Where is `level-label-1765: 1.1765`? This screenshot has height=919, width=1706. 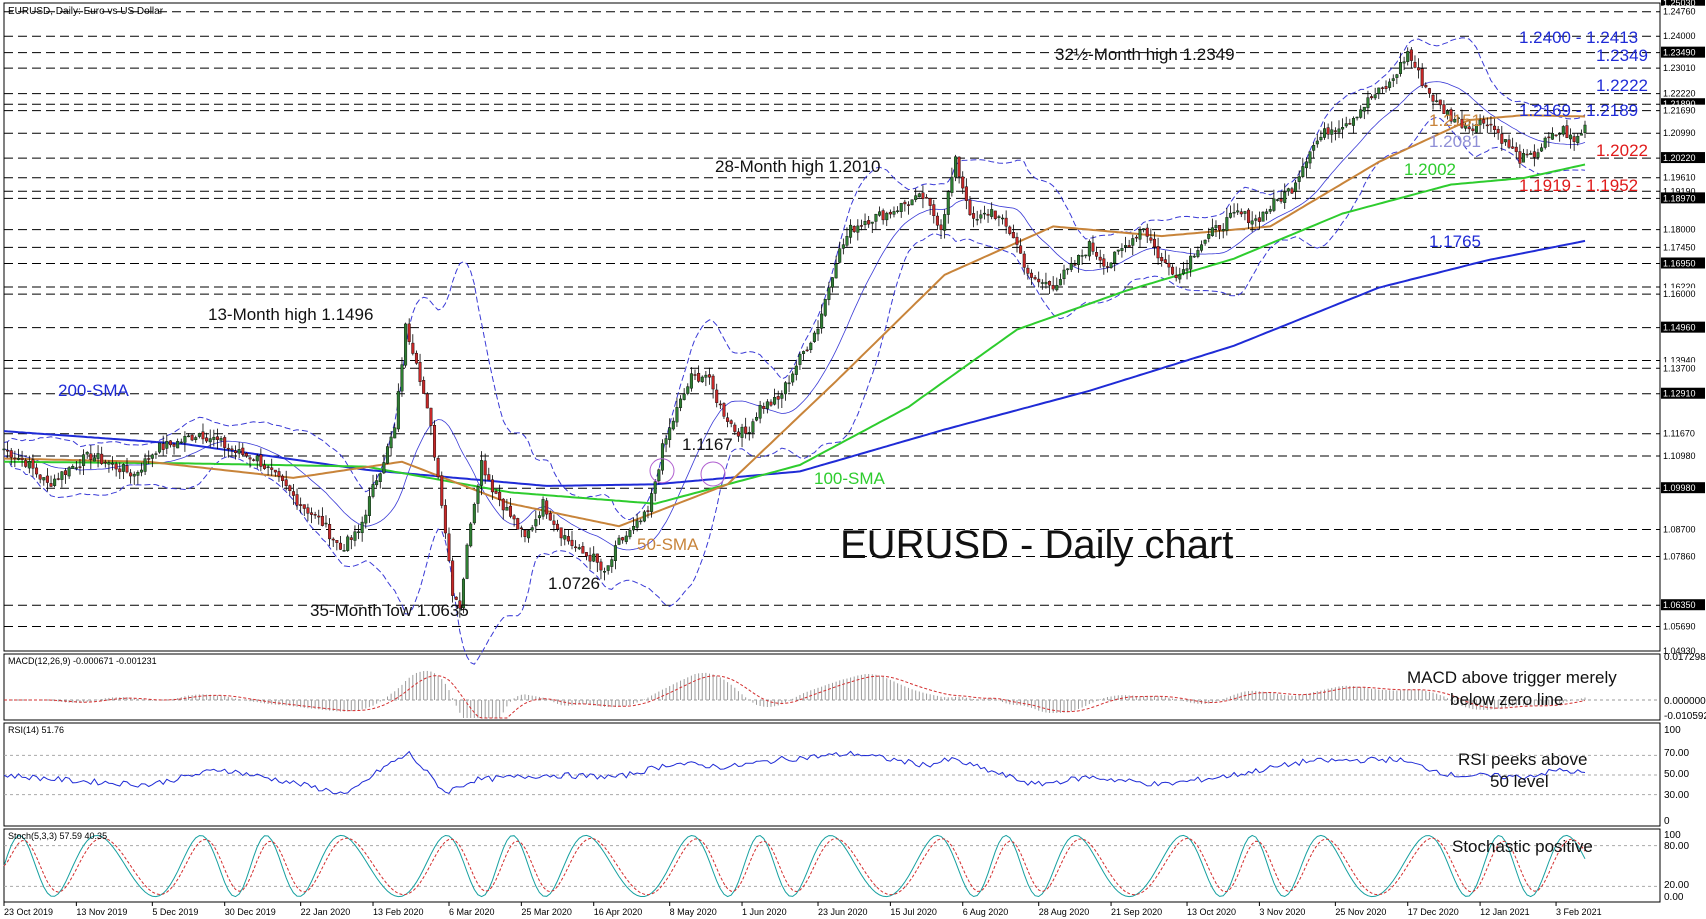 level-label-1765: 1.1765 is located at coordinates (1455, 241).